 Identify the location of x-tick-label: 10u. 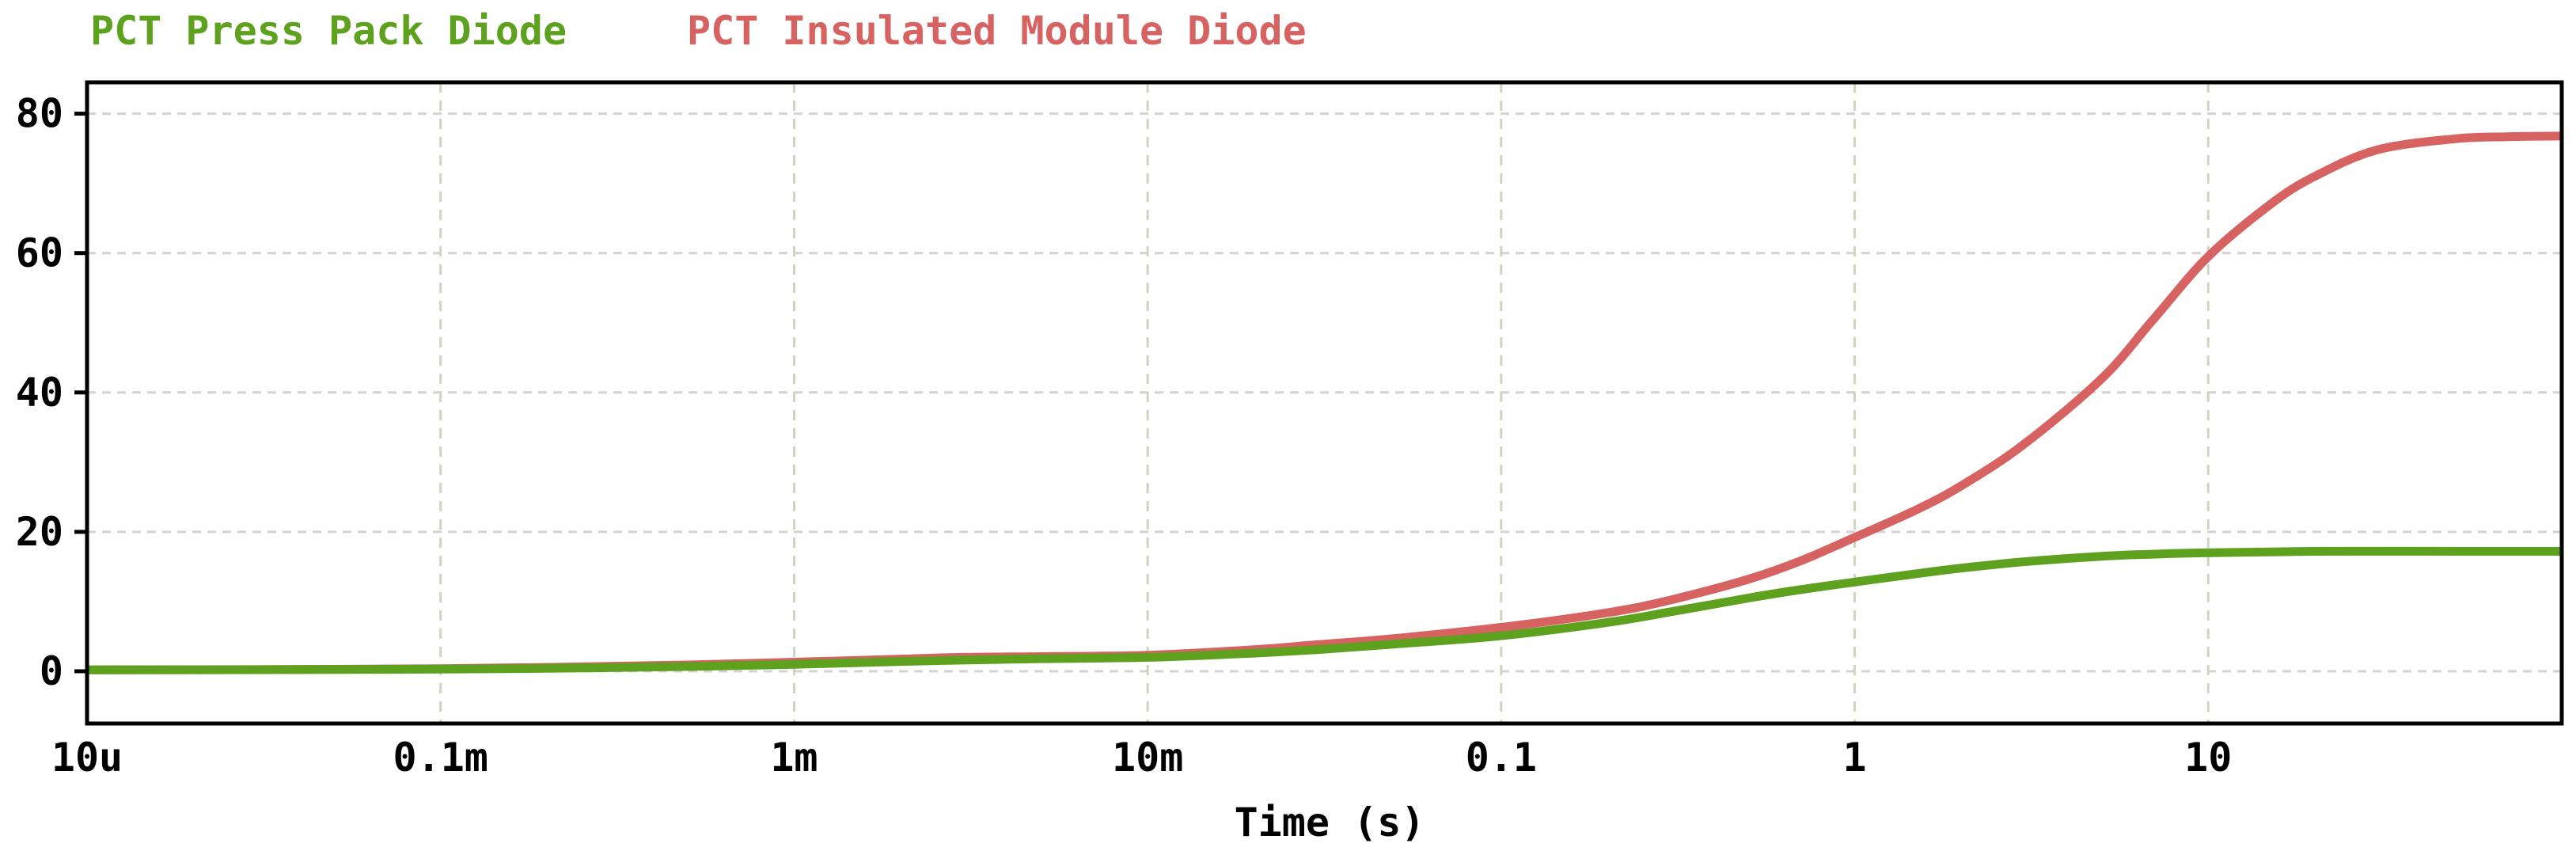
(87, 758).